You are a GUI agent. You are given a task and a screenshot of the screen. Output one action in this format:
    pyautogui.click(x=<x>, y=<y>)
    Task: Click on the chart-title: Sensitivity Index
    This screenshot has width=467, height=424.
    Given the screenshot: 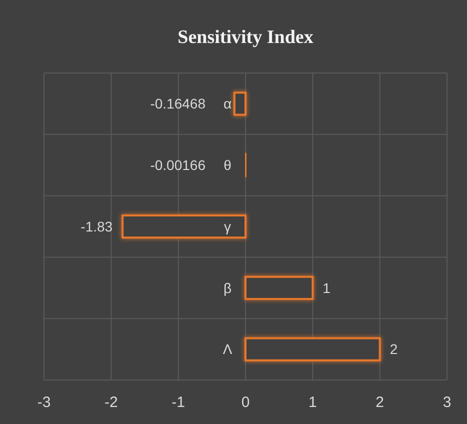 What is the action you would take?
    pyautogui.click(x=246, y=37)
    